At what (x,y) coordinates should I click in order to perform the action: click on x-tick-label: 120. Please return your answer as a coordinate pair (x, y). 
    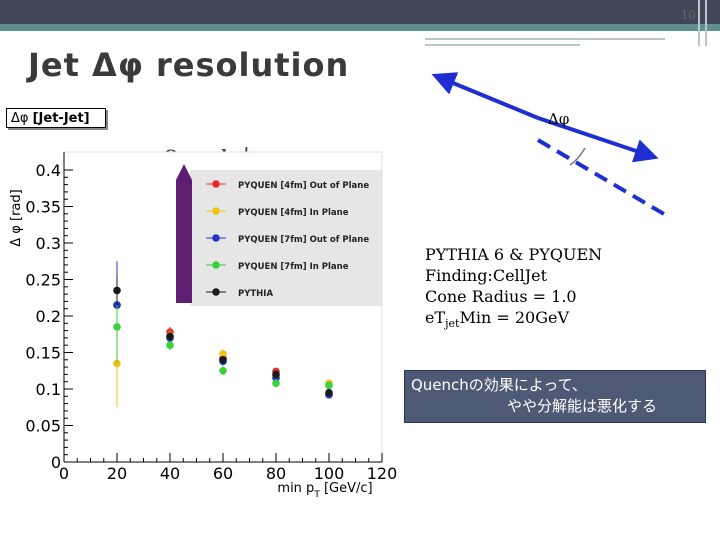
    Looking at the image, I should click on (382, 473).